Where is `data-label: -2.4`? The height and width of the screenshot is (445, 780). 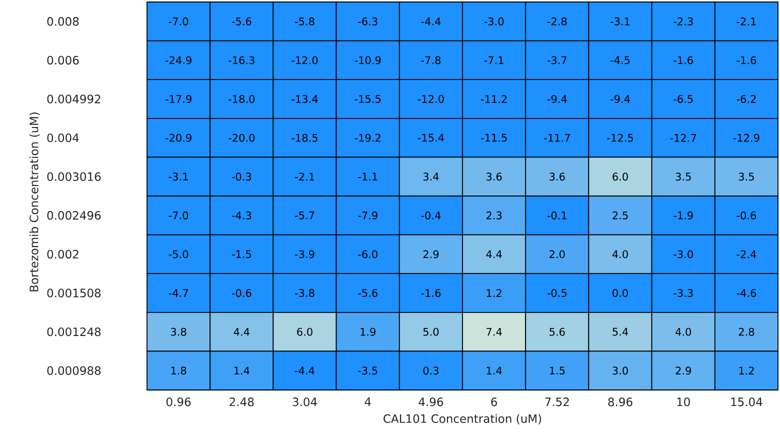 data-label: -2.4 is located at coordinates (746, 254).